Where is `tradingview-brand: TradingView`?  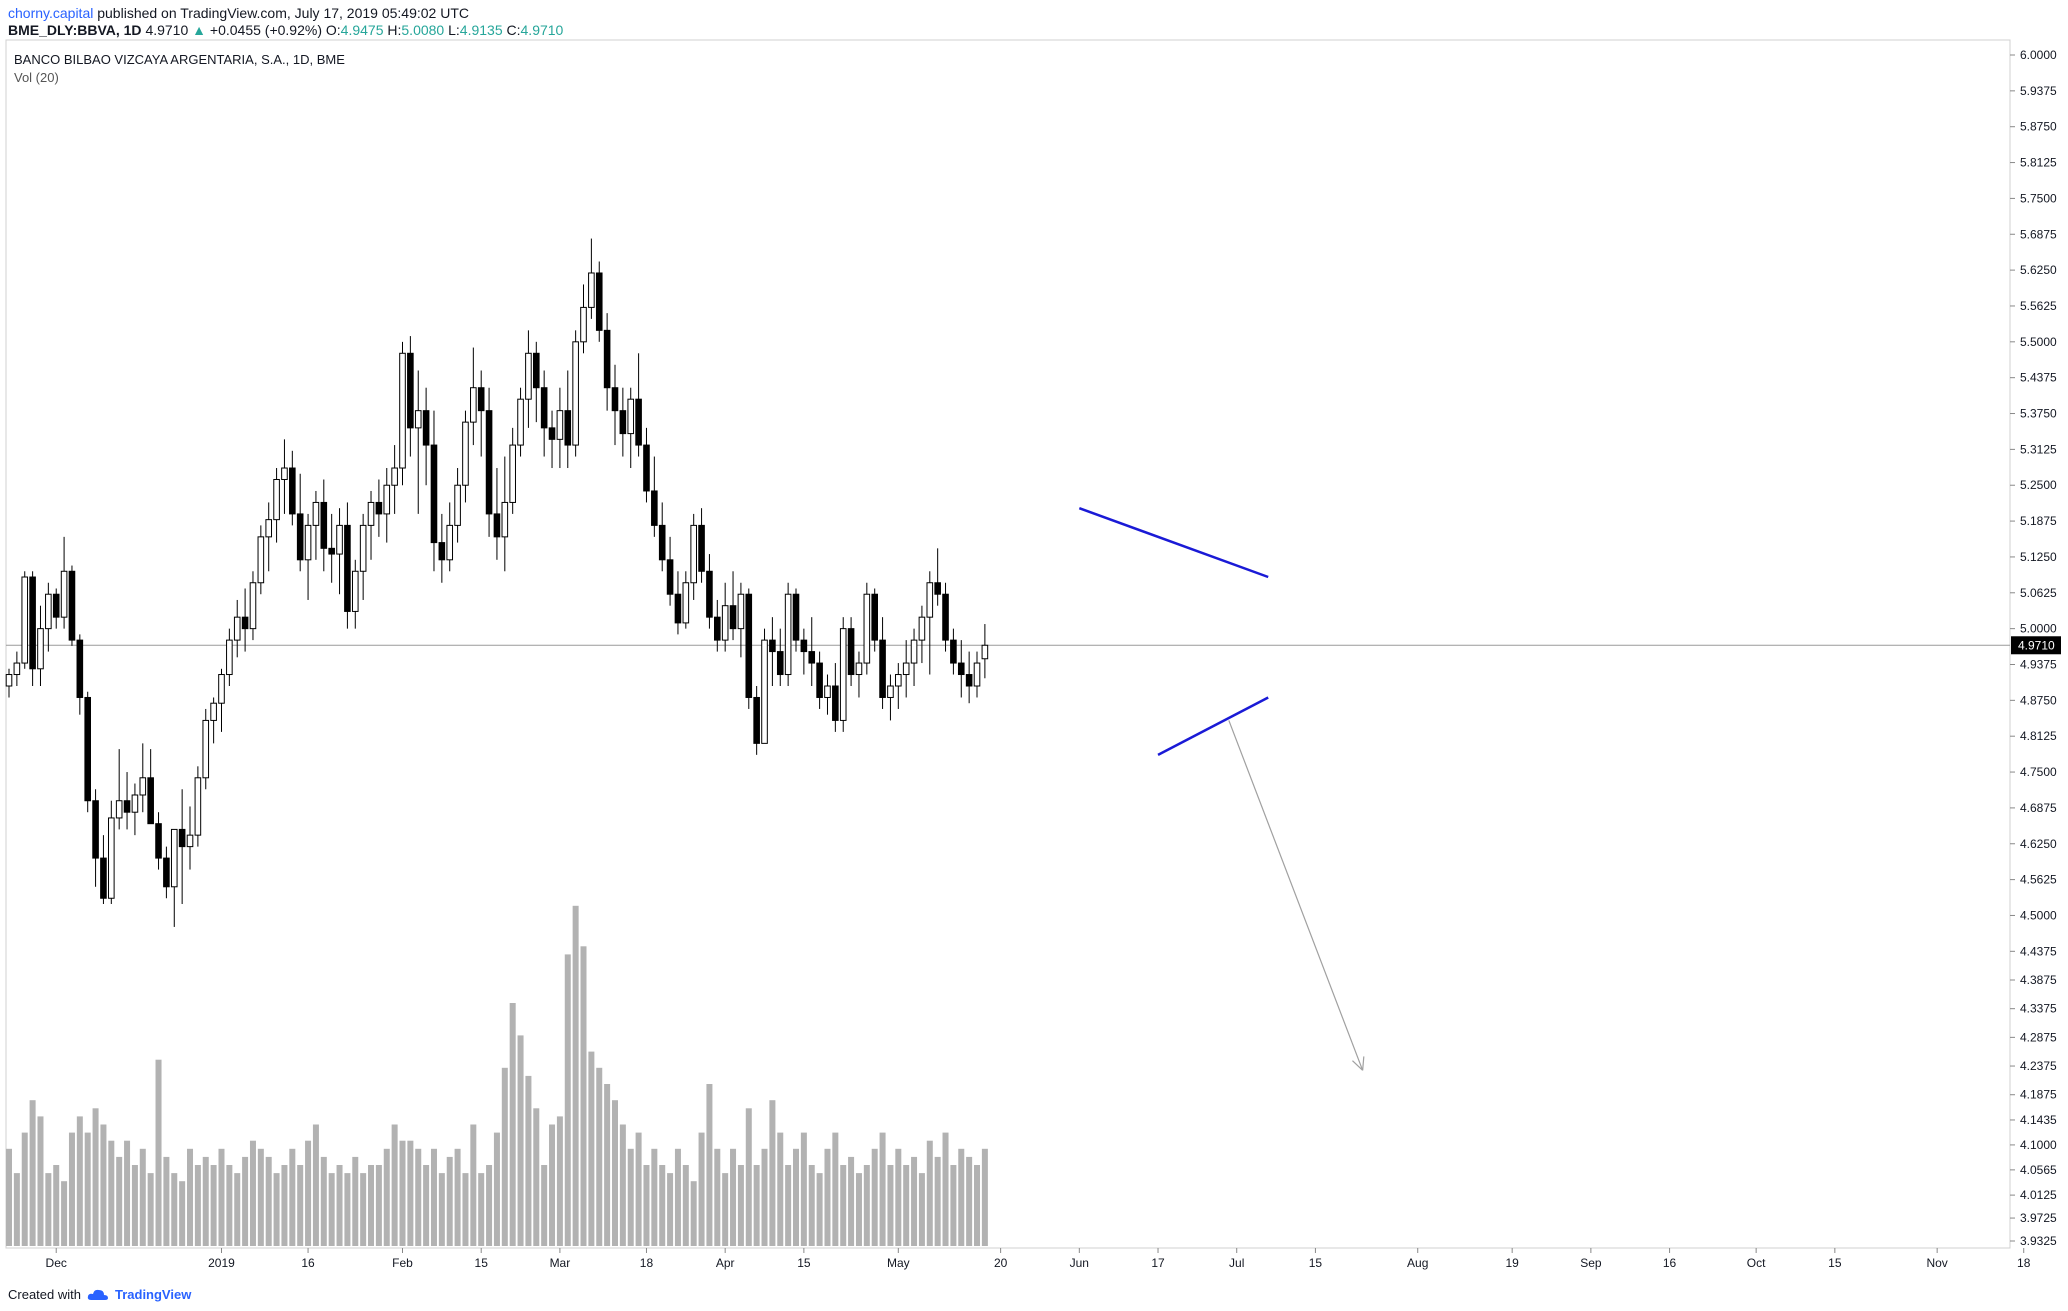 tradingview-brand: TradingView is located at coordinates (153, 1294).